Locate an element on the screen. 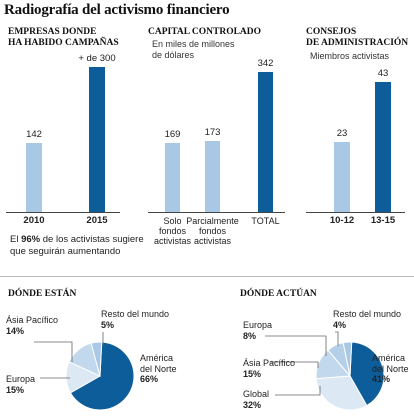  pie-4-label-4: Resto del mundo 4% is located at coordinates (367, 319).